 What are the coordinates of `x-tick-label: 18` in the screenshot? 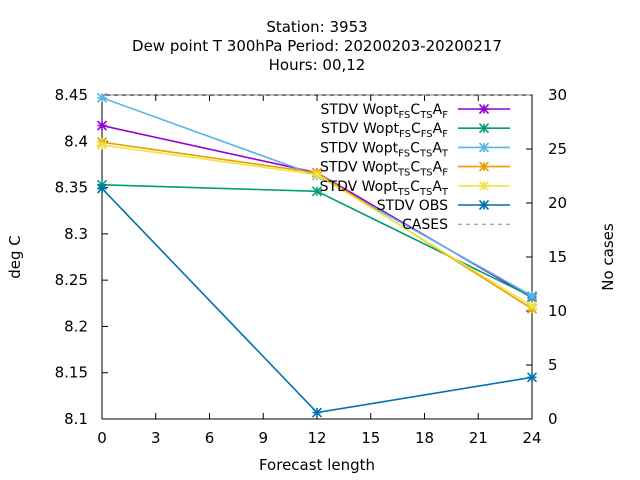 It's located at (424, 438).